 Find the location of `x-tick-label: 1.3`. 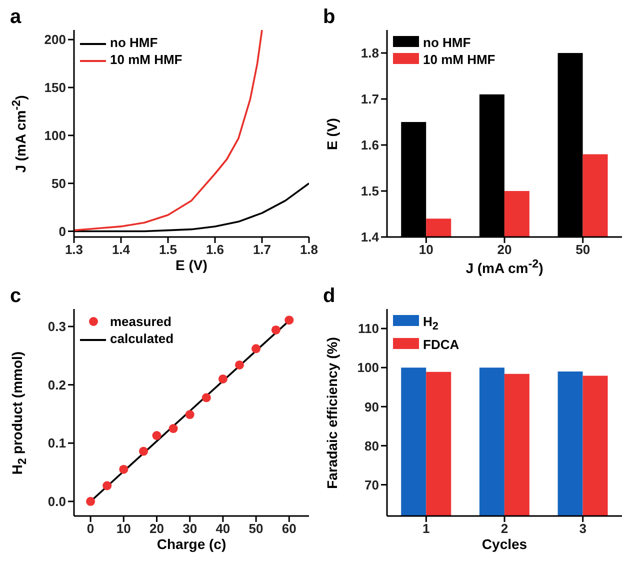

x-tick-label: 1.3 is located at coordinates (74, 250).